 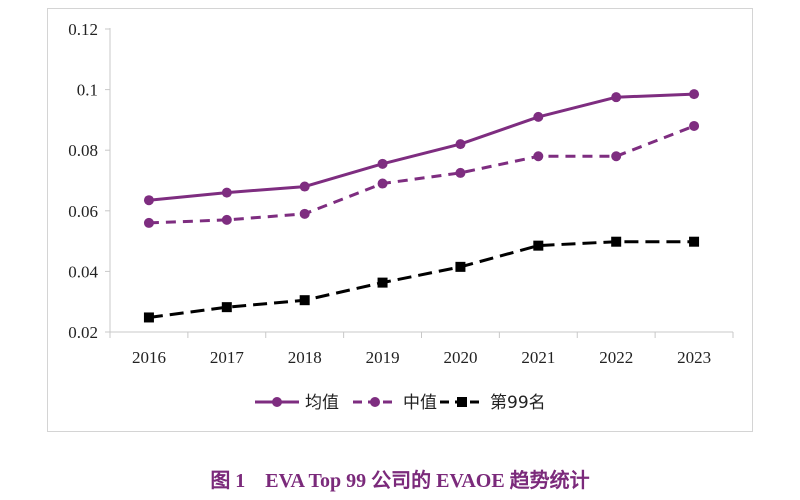 I want to click on y-tick-label: 0.04, so click(x=83, y=271).